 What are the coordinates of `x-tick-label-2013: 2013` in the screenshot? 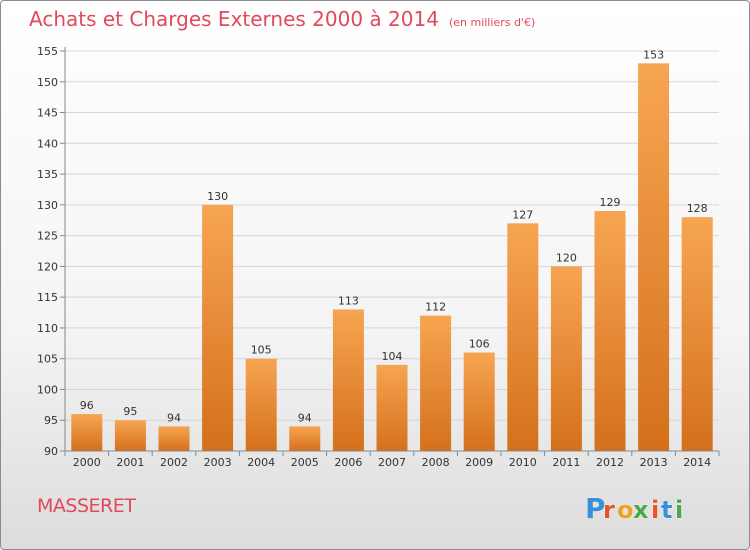 It's located at (654, 462).